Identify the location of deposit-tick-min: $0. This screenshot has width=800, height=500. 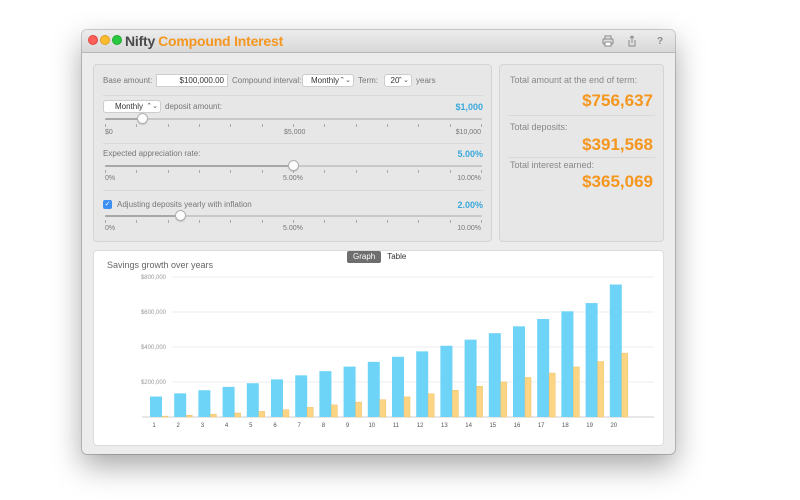
(109, 132).